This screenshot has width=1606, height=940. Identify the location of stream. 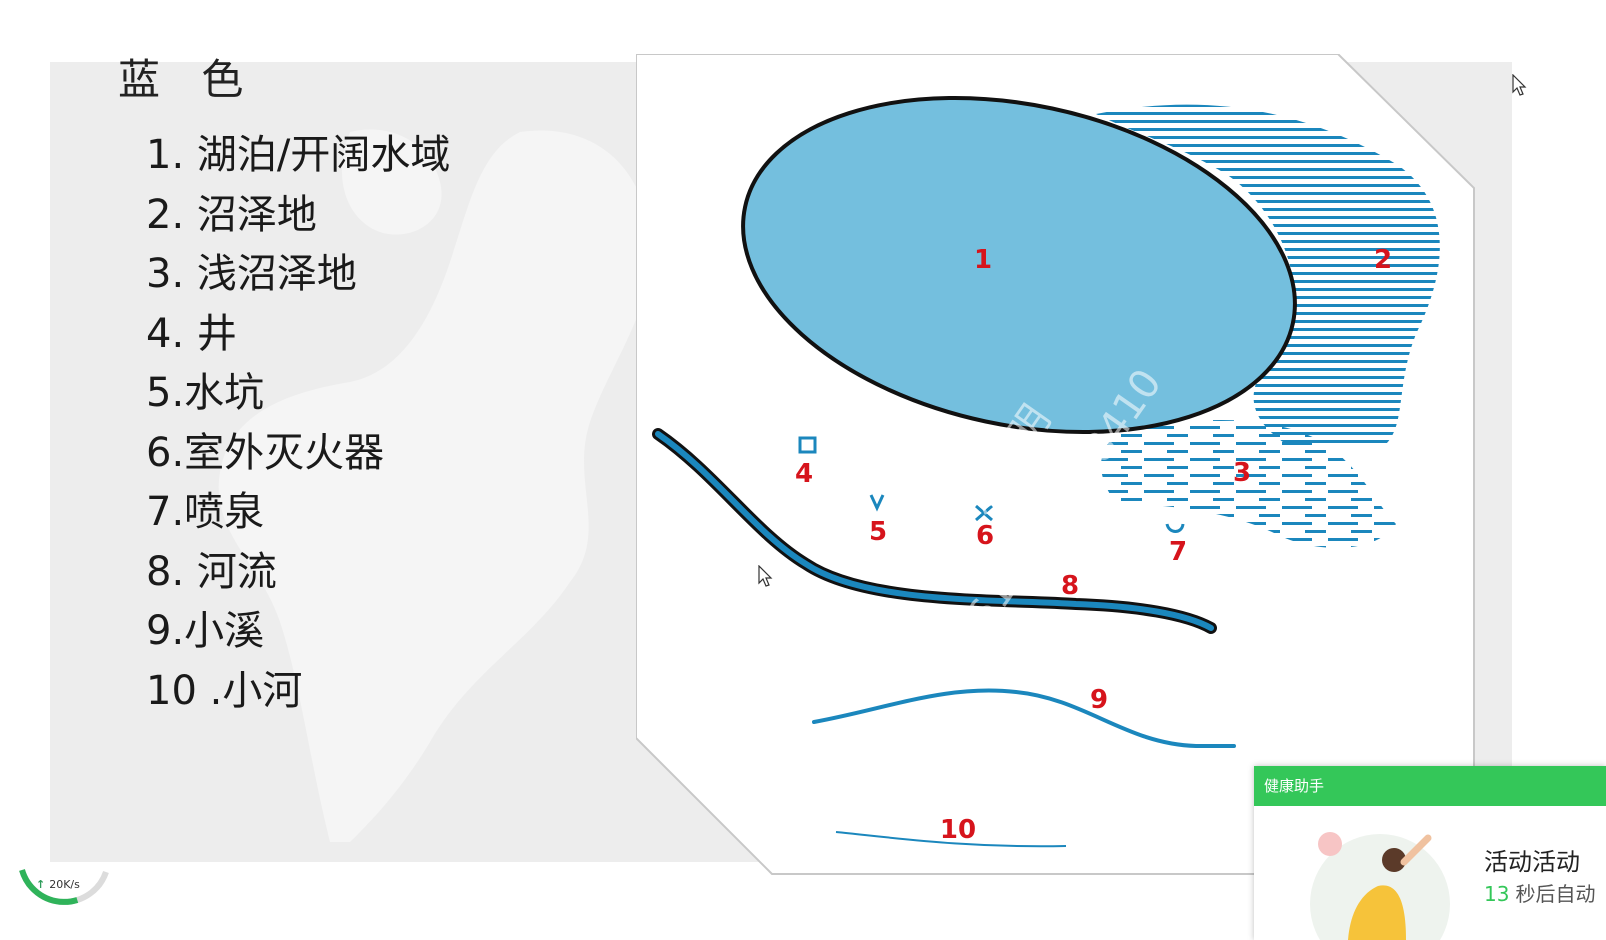
(1024, 718).